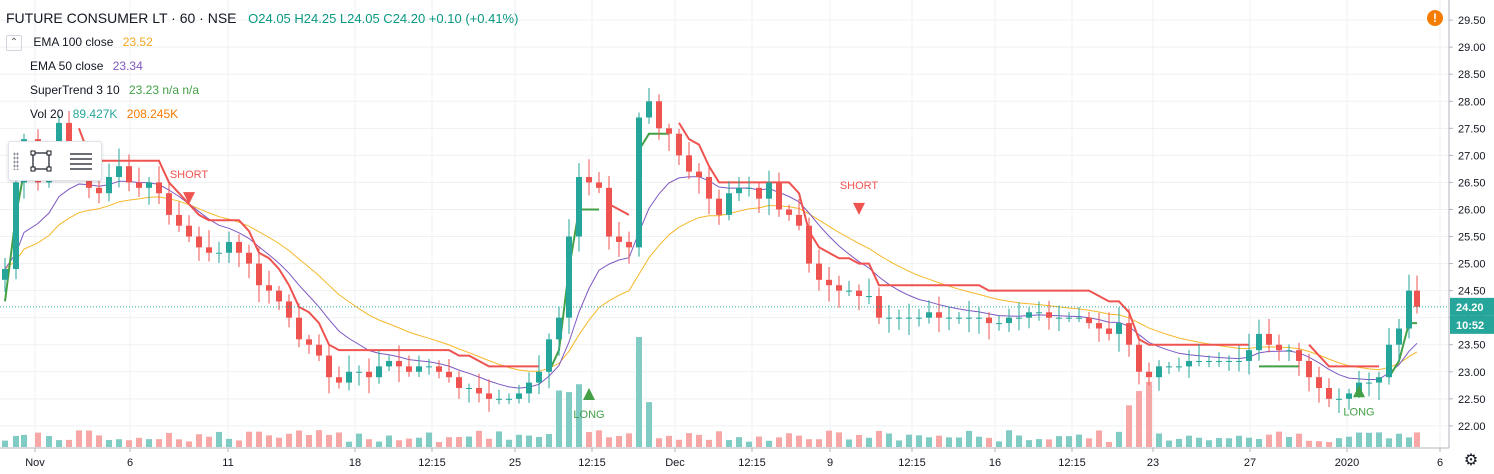  I want to click on short-signal-arrow, so click(189, 198).